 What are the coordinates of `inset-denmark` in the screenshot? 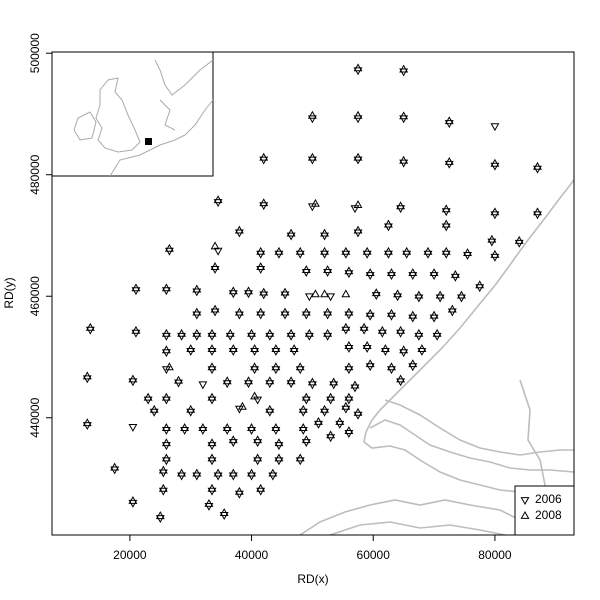 It's located at (167, 115).